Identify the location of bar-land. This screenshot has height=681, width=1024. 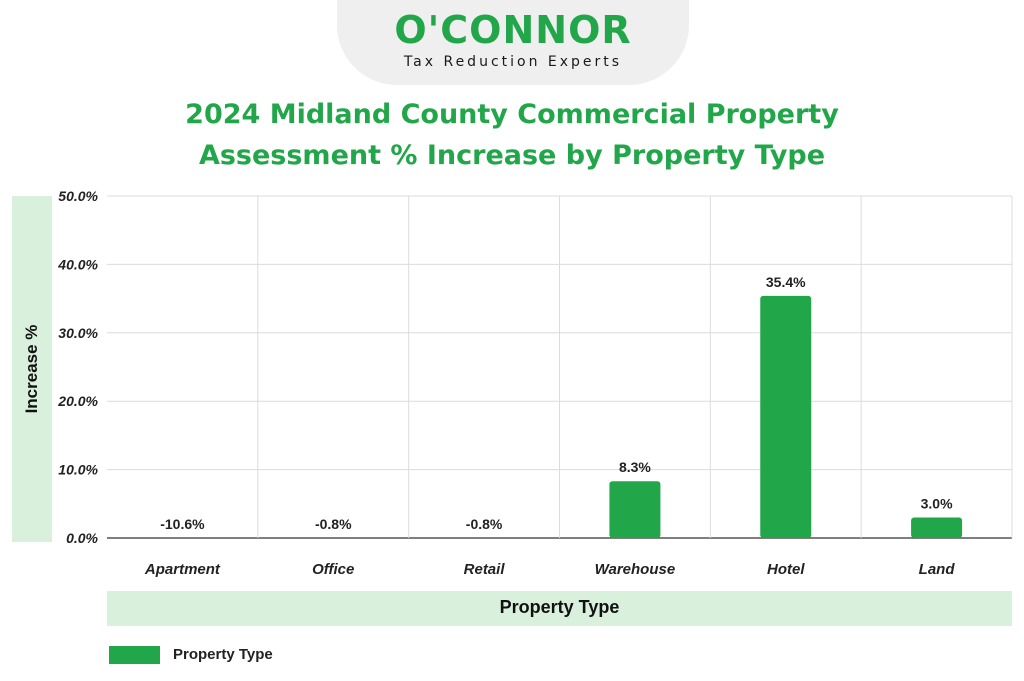
(937, 527).